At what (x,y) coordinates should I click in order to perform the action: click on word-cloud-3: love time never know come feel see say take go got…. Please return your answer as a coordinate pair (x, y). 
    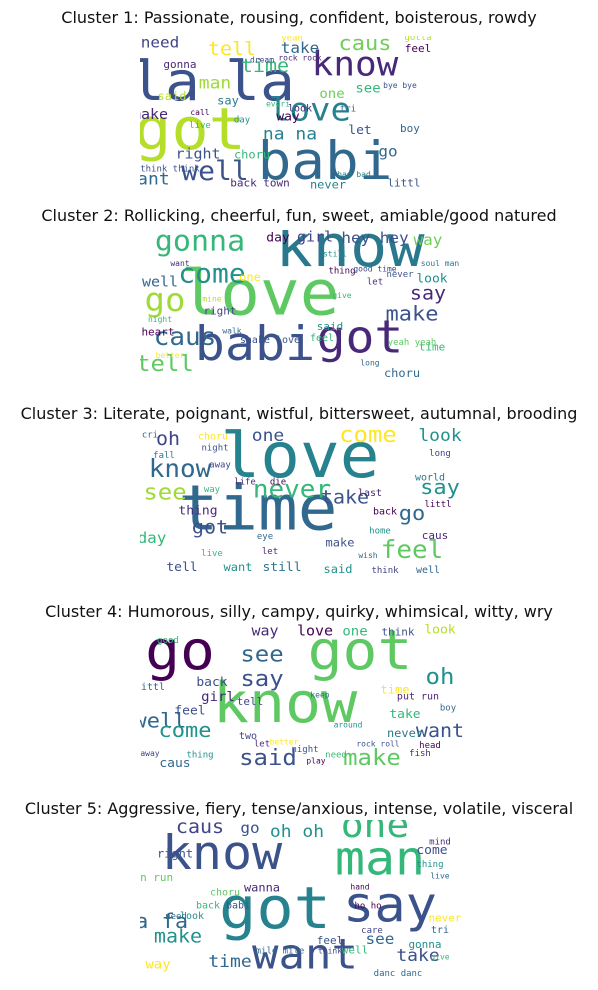
    Looking at the image, I should click on (302, 508).